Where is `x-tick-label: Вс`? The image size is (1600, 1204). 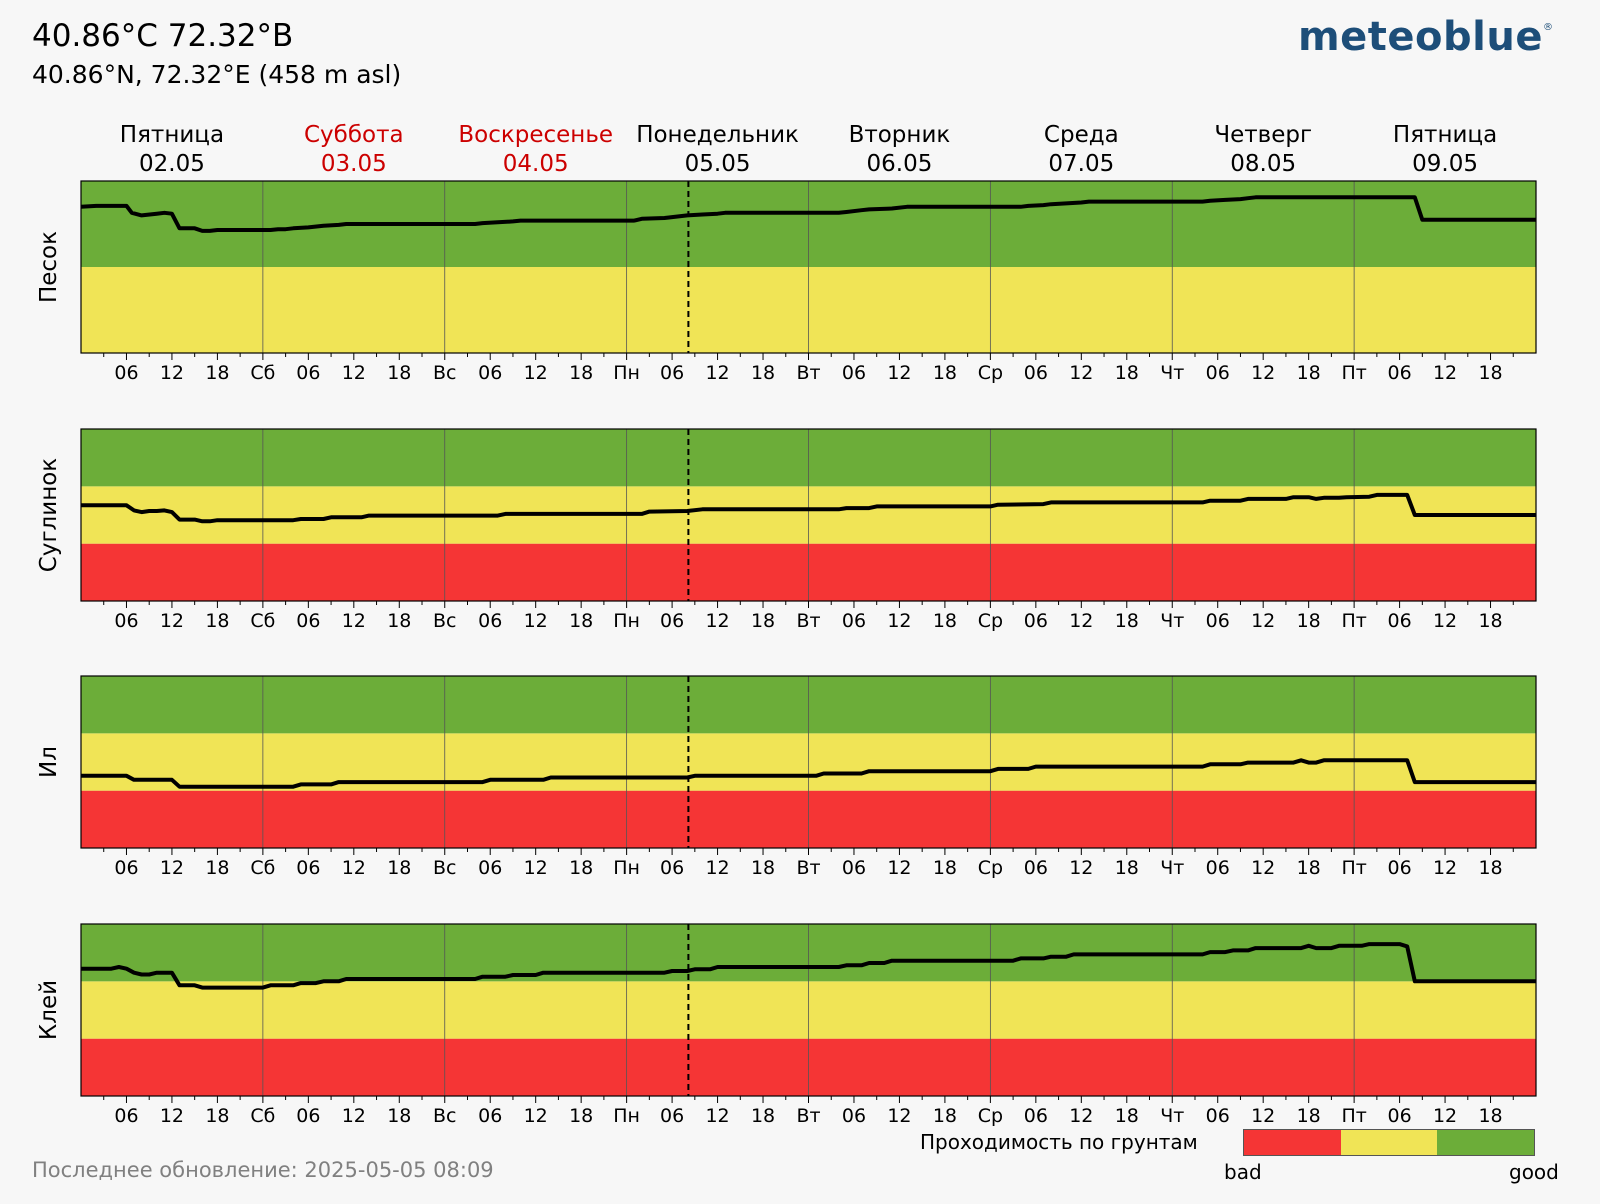 x-tick-label: Вс is located at coordinates (444, 1116).